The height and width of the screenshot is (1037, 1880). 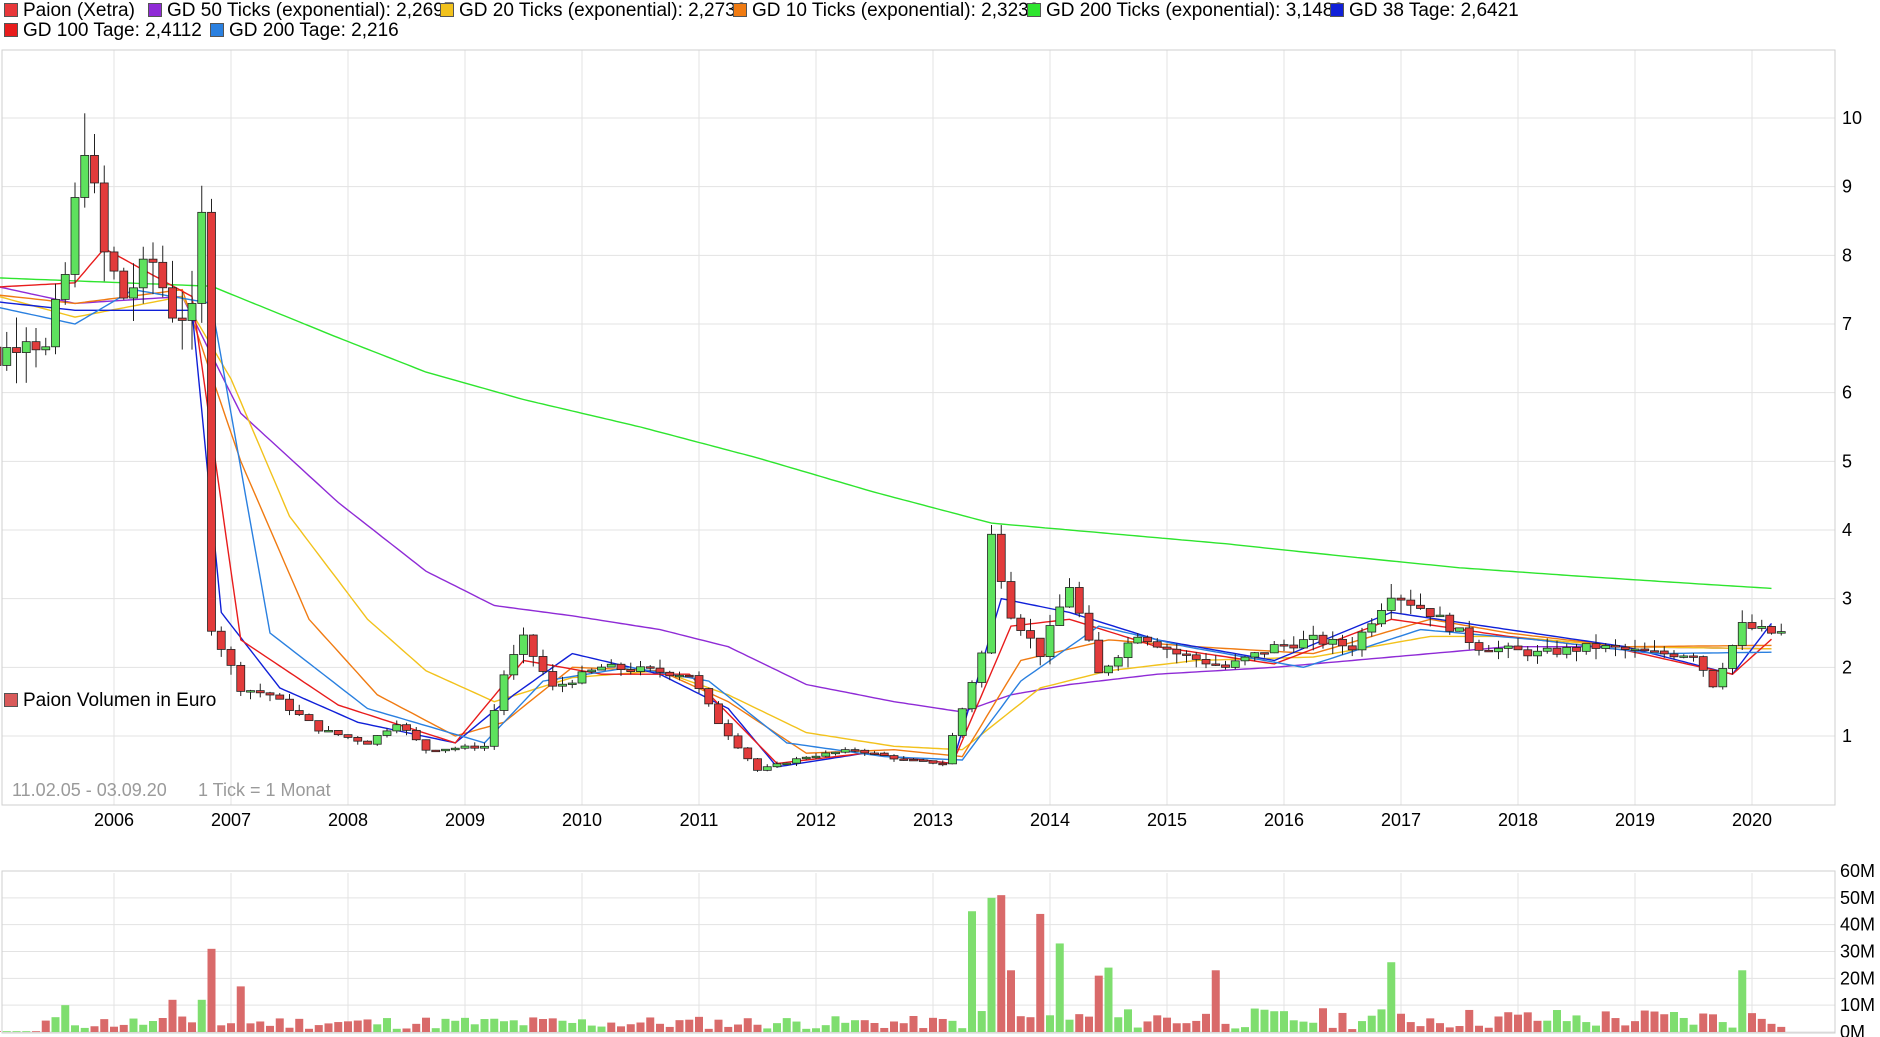 What do you see at coordinates (1401, 820) in the screenshot?
I see `x-tick-label: 2017` at bounding box center [1401, 820].